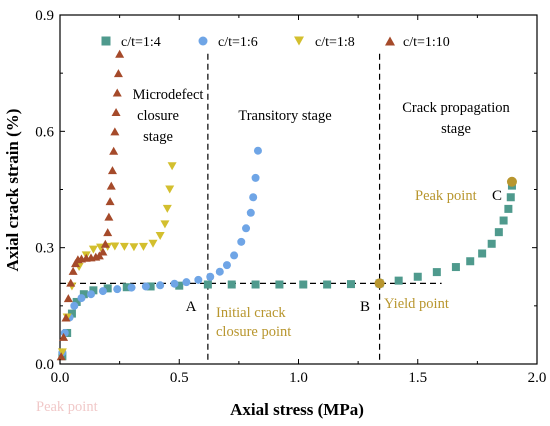 This screenshot has width=550, height=426. I want to click on stage-crack-propagation-line2: stage, so click(456, 129).